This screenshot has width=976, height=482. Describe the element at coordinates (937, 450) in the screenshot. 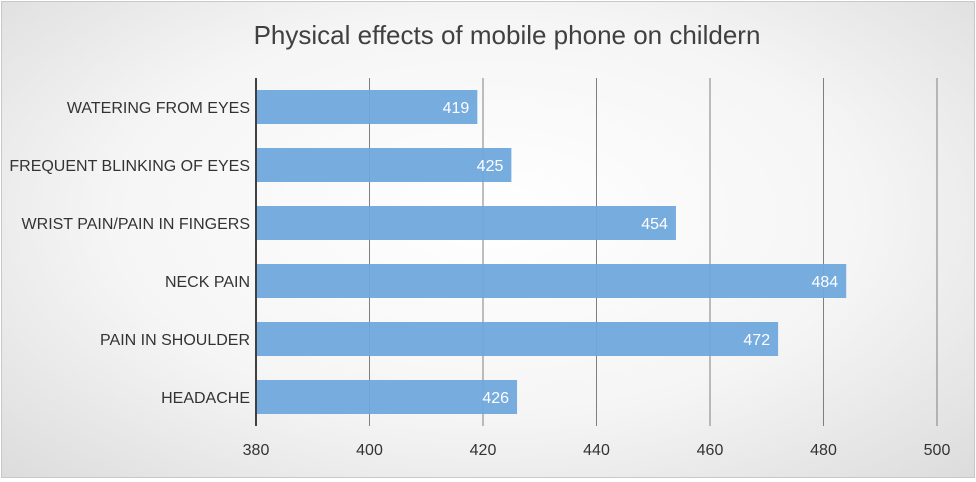

I see `x-tick-label: 500` at that location.